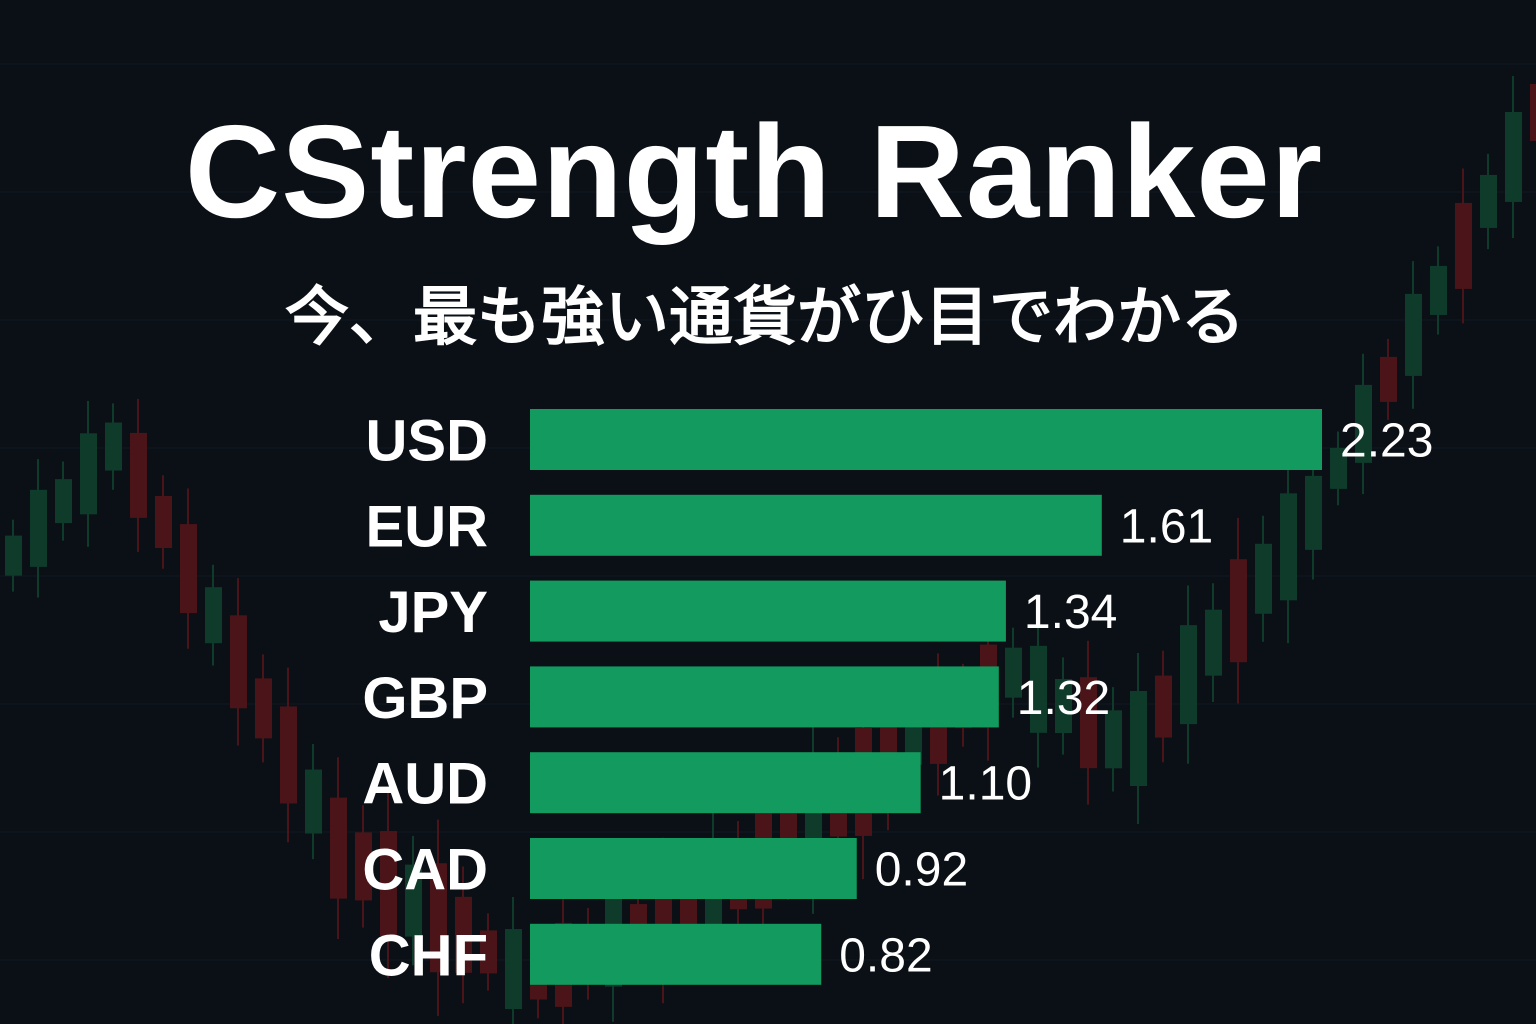 This screenshot has width=1536, height=1024. I want to click on bar-aud, so click(725, 783).